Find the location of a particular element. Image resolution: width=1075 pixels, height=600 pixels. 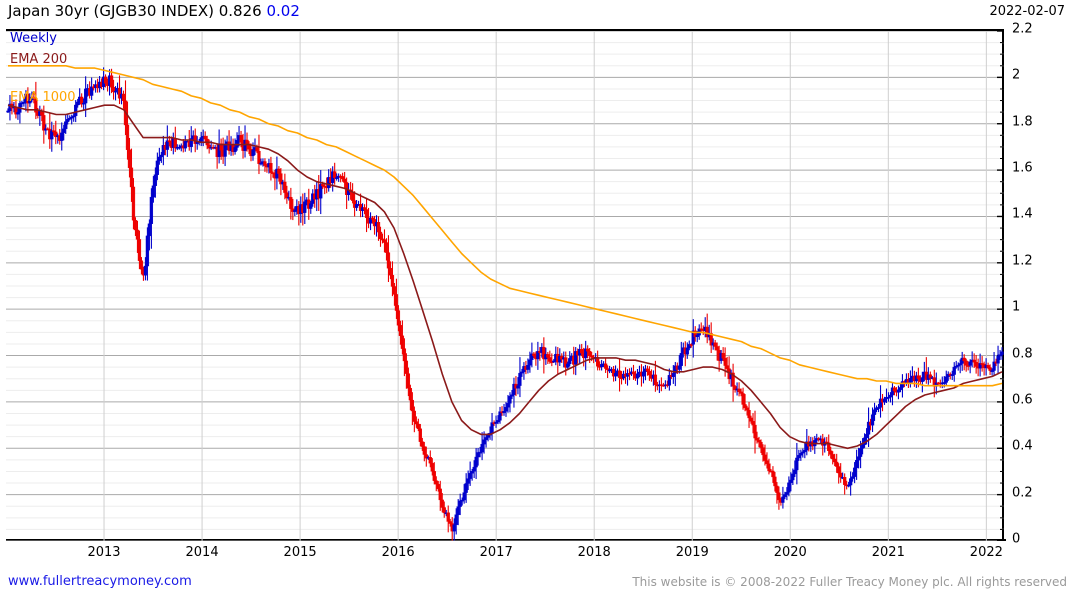

legend-ema-1000: EMA 1000 is located at coordinates (43, 97).